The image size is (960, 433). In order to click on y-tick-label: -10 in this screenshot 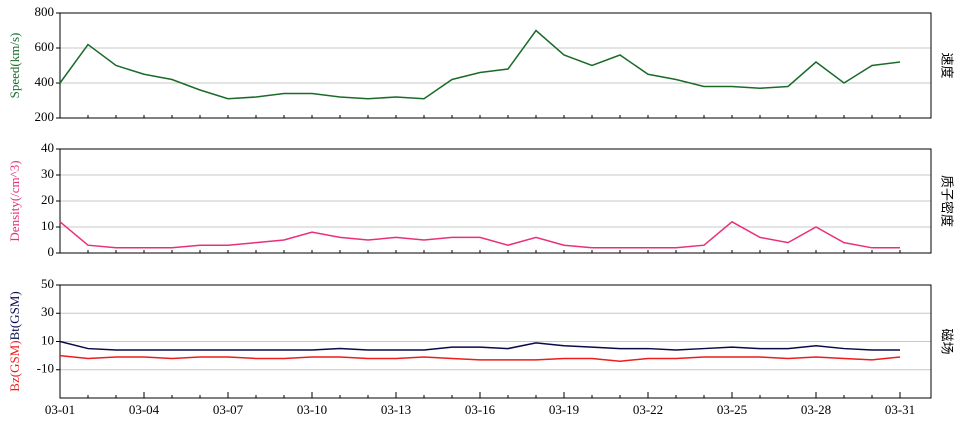, I will do `click(45, 368)`.